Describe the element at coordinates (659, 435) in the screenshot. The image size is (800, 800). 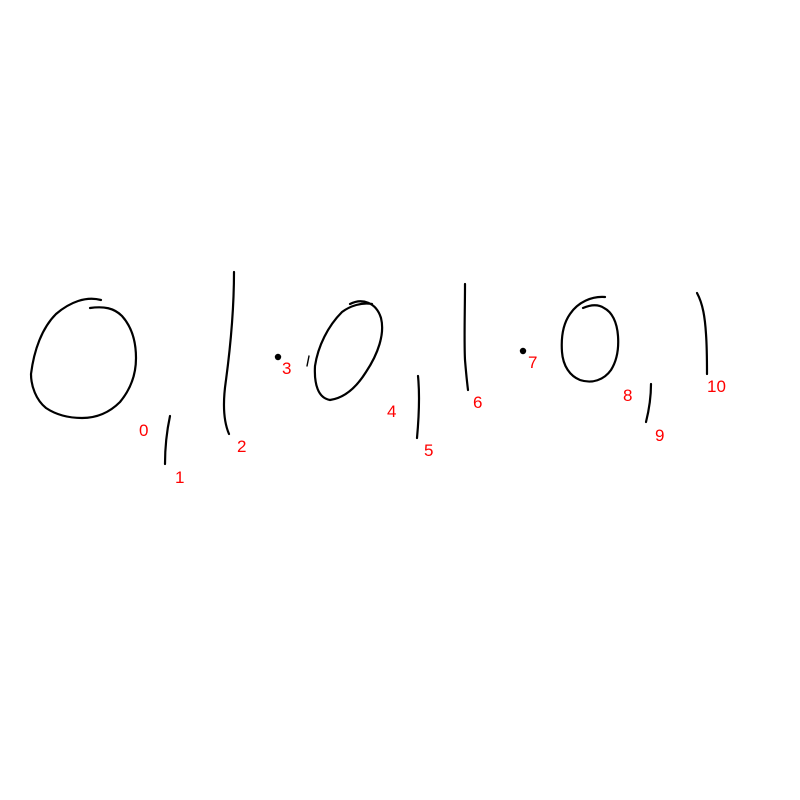
I see `stroke-label-9: 9` at that location.